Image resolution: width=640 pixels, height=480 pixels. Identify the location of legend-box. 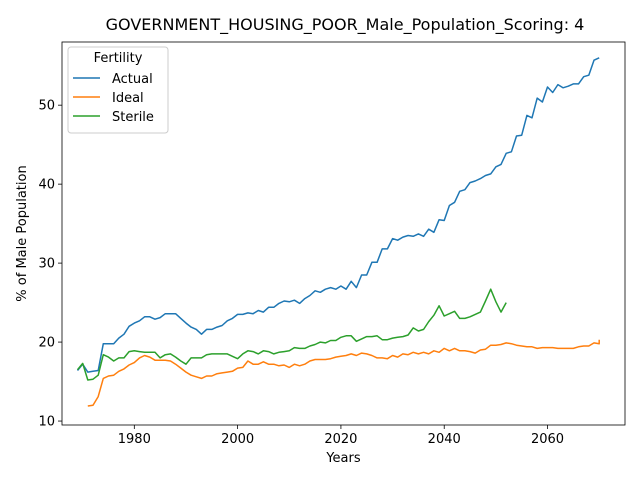
(118, 90).